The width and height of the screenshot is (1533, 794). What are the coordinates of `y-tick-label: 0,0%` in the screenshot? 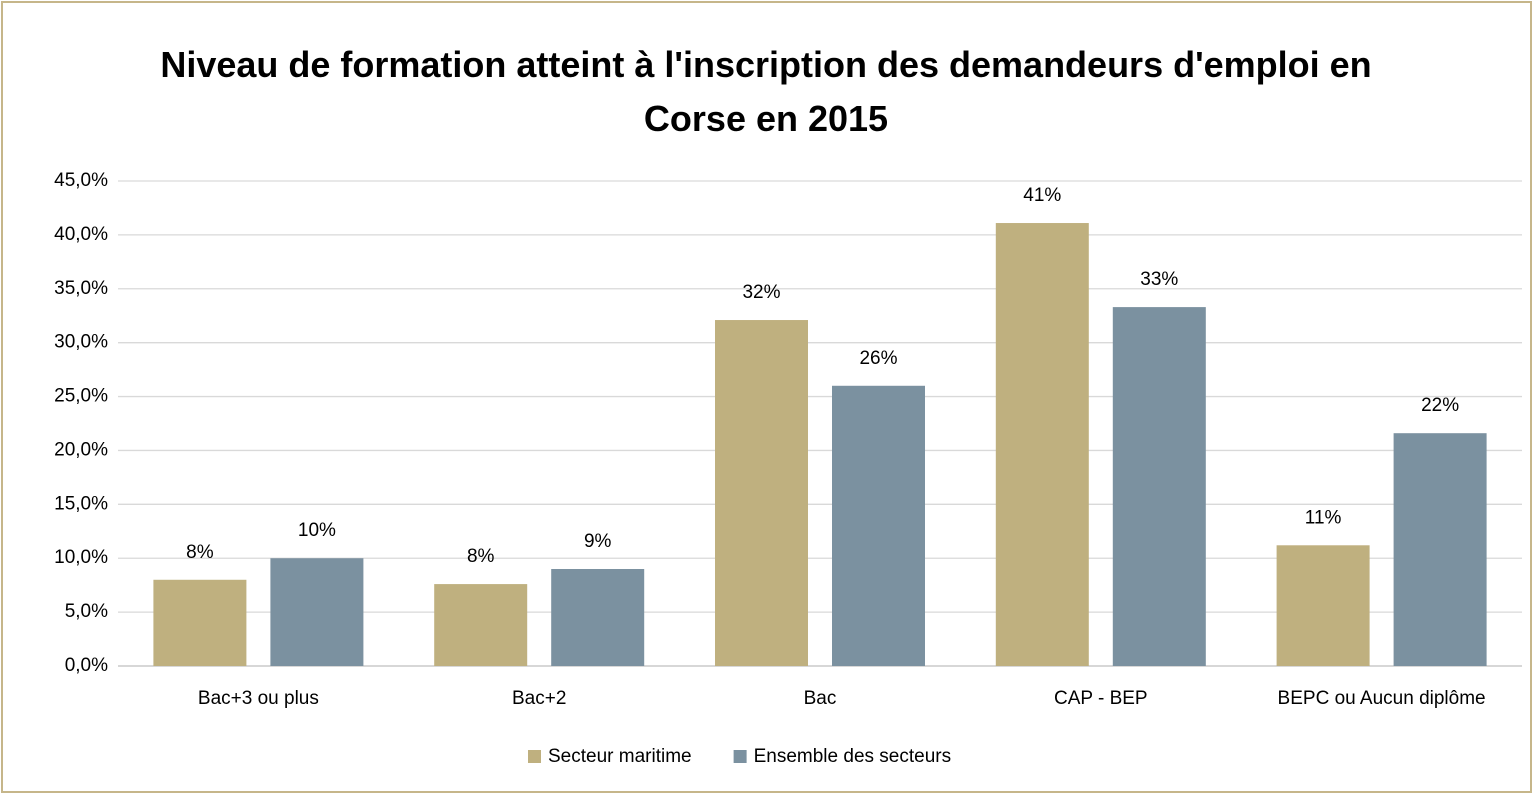 It's located at (86, 665).